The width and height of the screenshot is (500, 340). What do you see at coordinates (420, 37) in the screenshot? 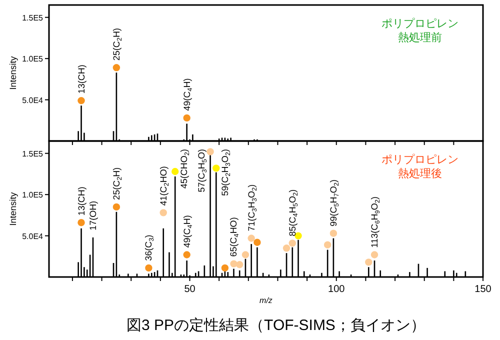
I see `text: 熱処理前` at bounding box center [420, 37].